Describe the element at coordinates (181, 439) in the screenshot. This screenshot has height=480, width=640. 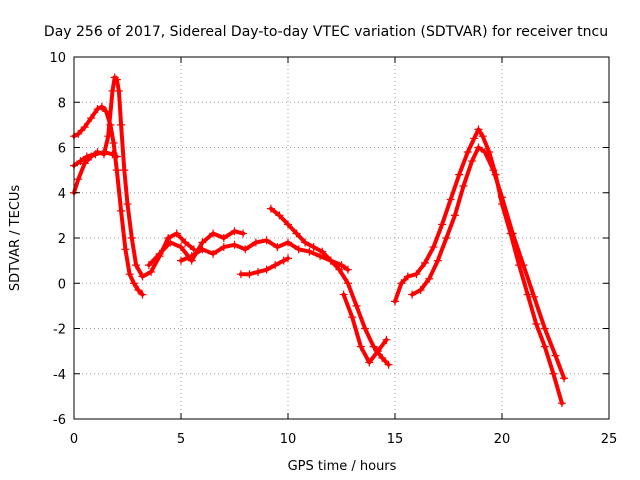
I see `x-tick-label: 5` at that location.